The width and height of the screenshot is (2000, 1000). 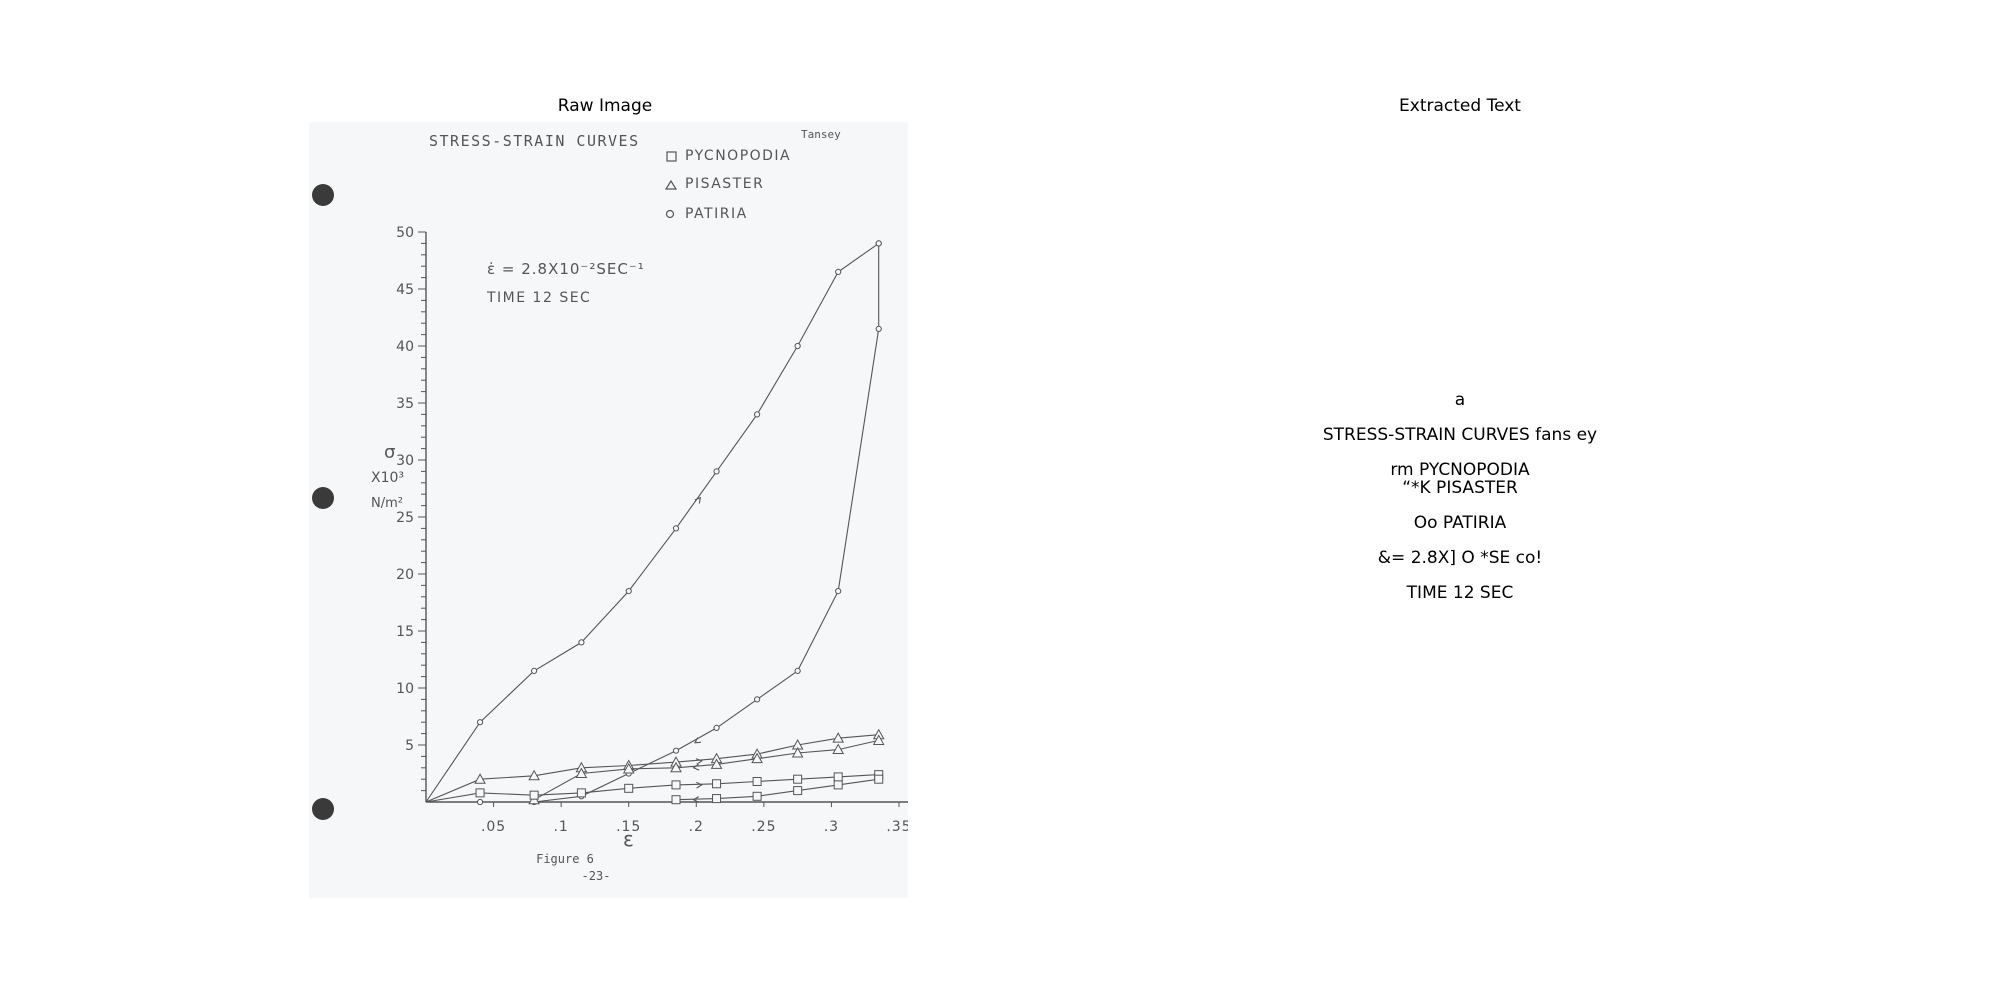 What do you see at coordinates (538, 298) in the screenshot?
I see `time-annotation: TIME 12 SEC` at bounding box center [538, 298].